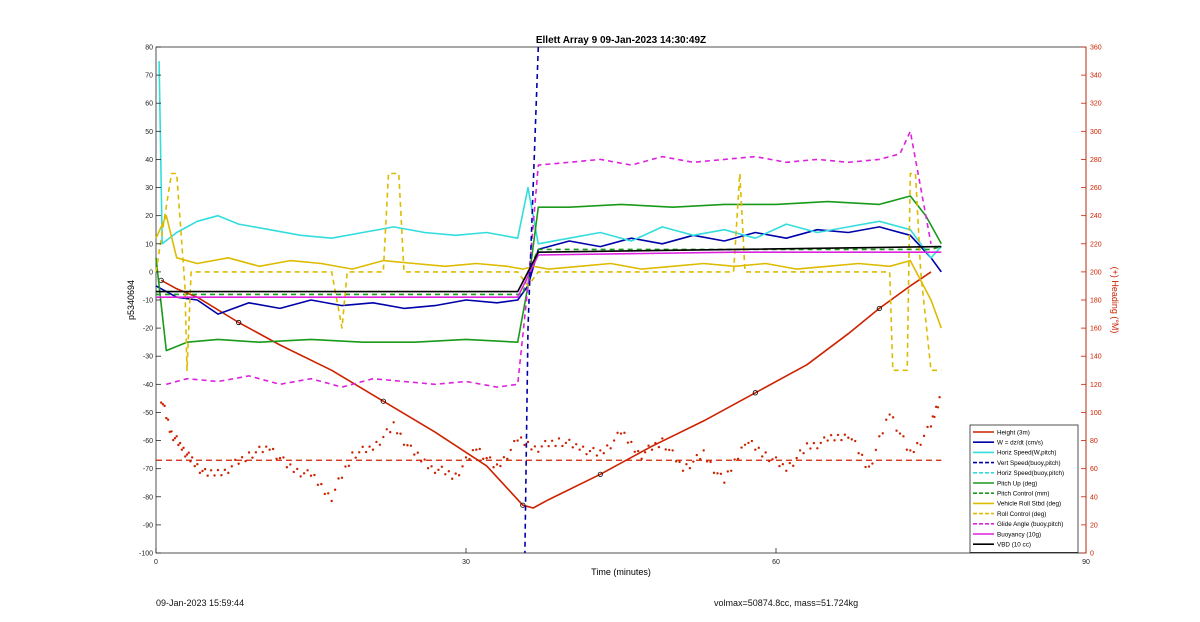 The image size is (1200, 622). I want to click on y-tick-label: 0, so click(151, 272).